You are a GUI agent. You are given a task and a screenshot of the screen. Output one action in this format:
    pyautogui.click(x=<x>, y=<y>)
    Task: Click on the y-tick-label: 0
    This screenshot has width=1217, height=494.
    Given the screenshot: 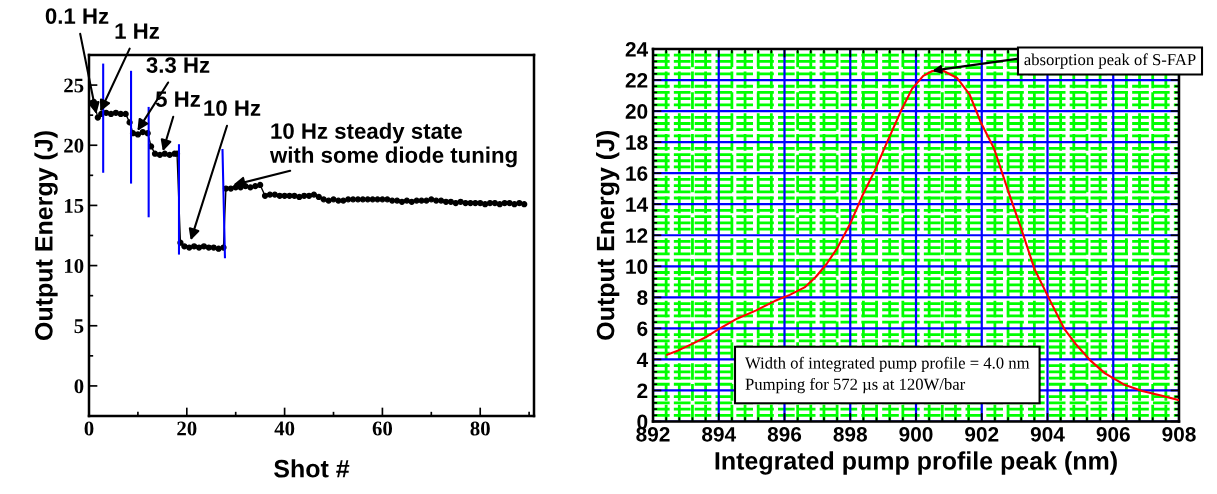 What is the action you would take?
    pyautogui.click(x=79, y=386)
    